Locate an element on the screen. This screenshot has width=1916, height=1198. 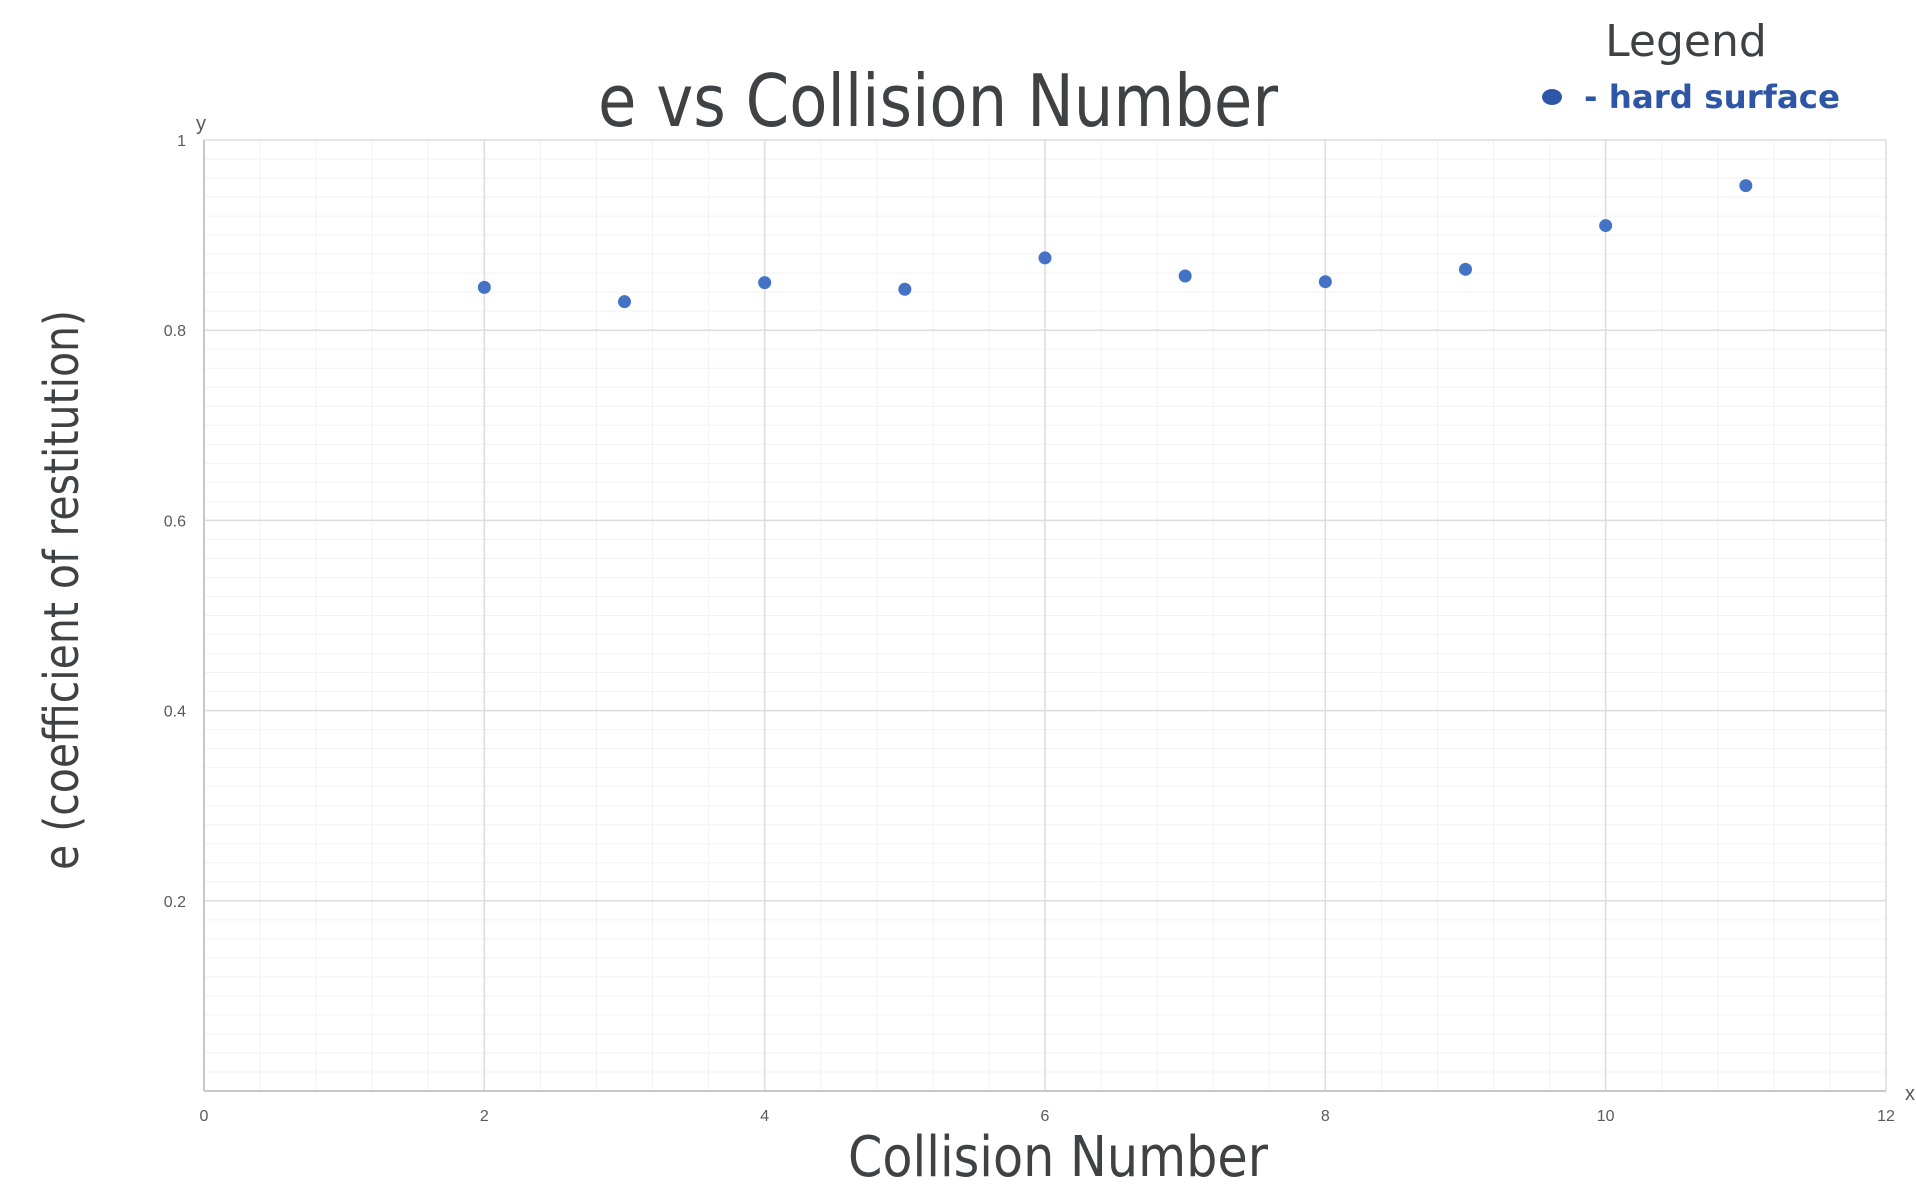
y-tick-label: 0.6 is located at coordinates (175, 521).